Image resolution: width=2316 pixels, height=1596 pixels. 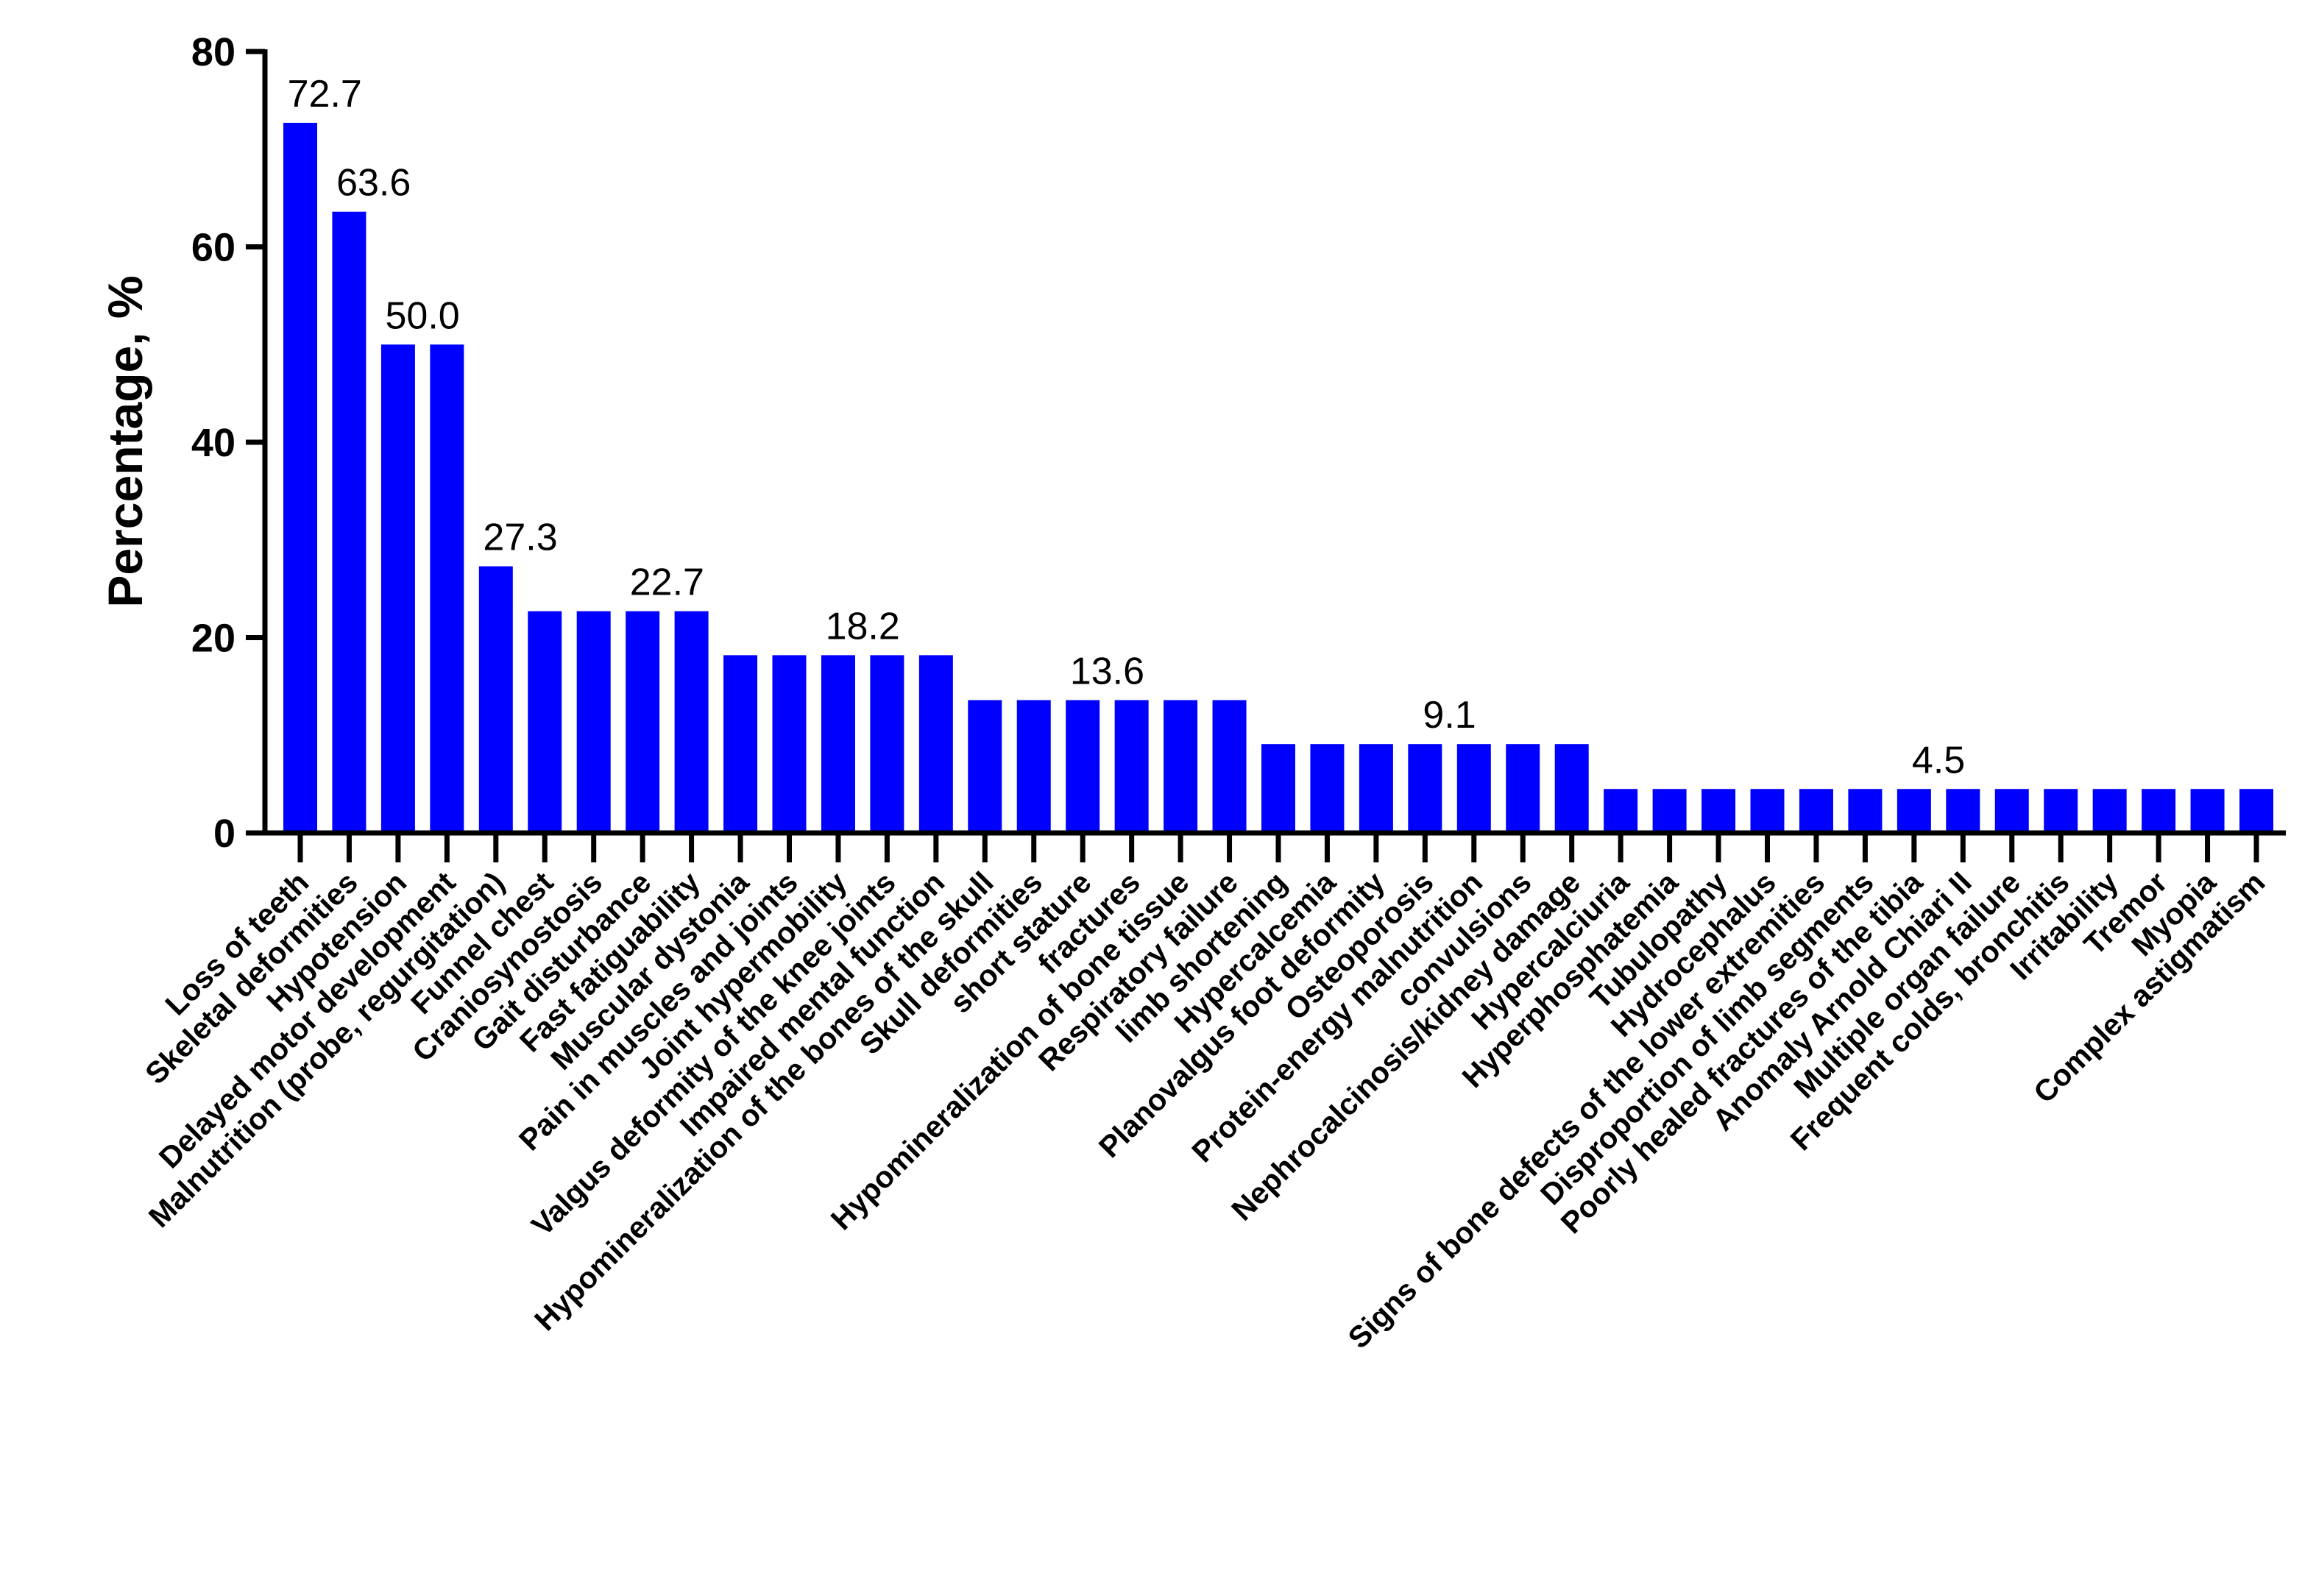 What do you see at coordinates (213, 639) in the screenshot?
I see `y-tick-label: 20` at bounding box center [213, 639].